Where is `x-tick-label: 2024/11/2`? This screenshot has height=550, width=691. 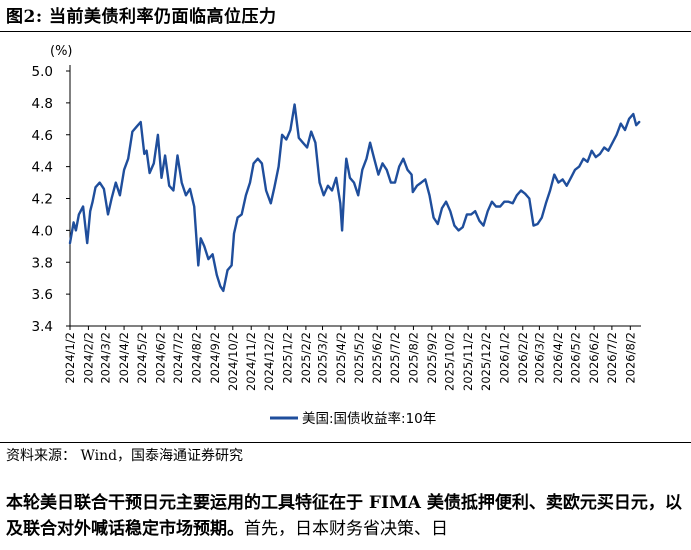
x-tick-label: 2024/11/2 is located at coordinates (251, 361).